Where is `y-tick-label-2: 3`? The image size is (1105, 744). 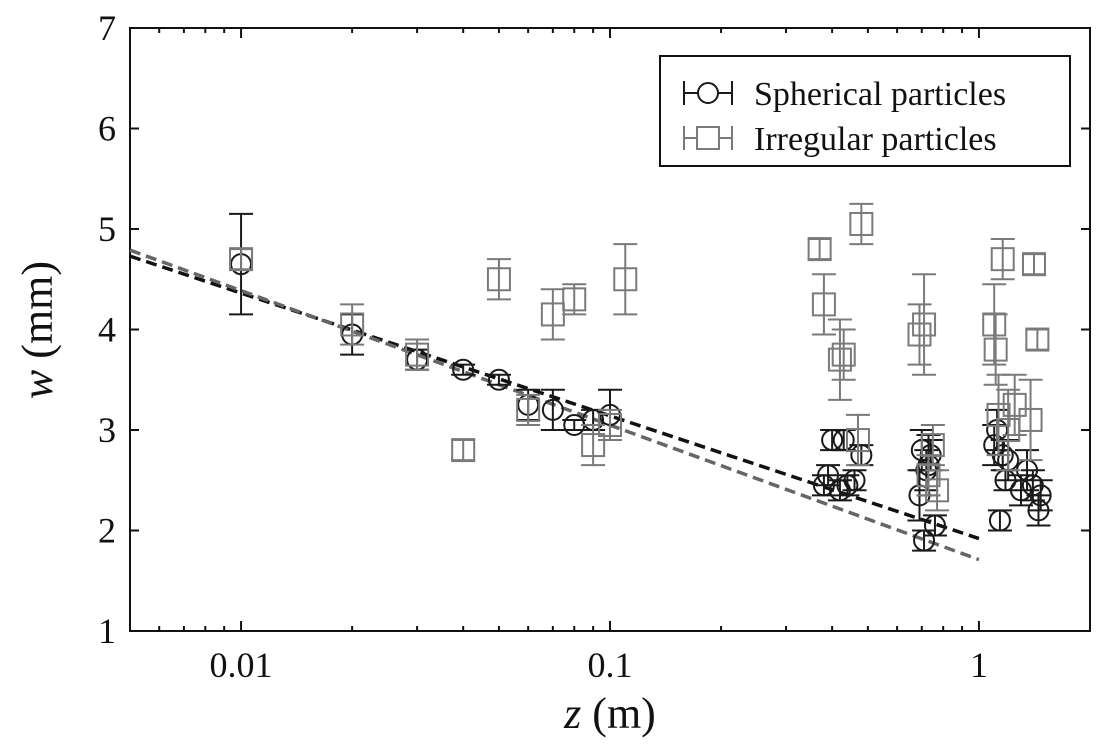 y-tick-label-2: 3 is located at coordinates (107, 430).